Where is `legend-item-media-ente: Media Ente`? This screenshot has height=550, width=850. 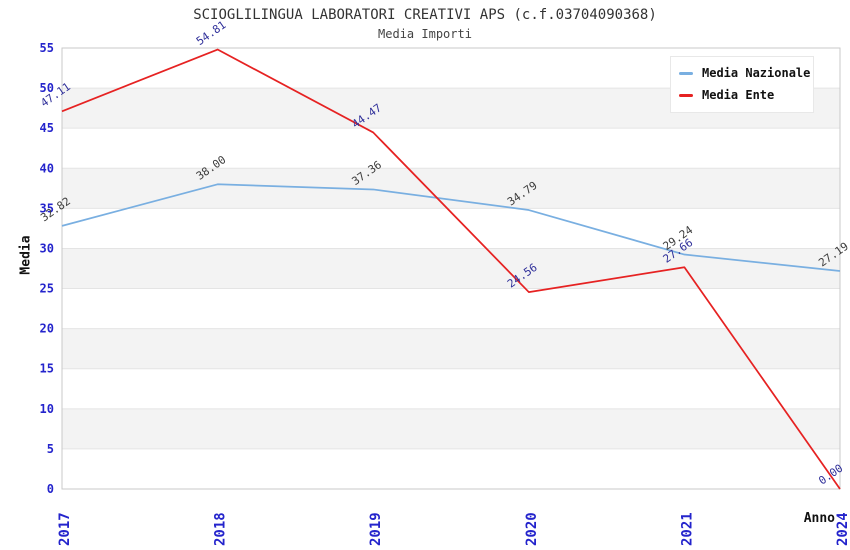
legend-item-media-ente: Media Ente is located at coordinates (742, 95).